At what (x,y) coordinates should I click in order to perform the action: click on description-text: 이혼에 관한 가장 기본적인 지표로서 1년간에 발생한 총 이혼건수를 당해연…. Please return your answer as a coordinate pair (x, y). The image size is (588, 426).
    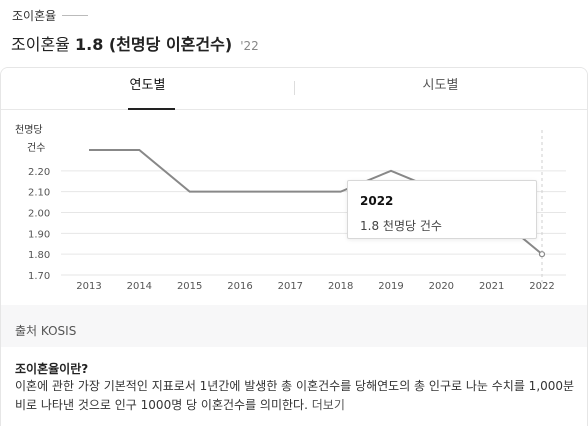
    Looking at the image, I should click on (295, 395).